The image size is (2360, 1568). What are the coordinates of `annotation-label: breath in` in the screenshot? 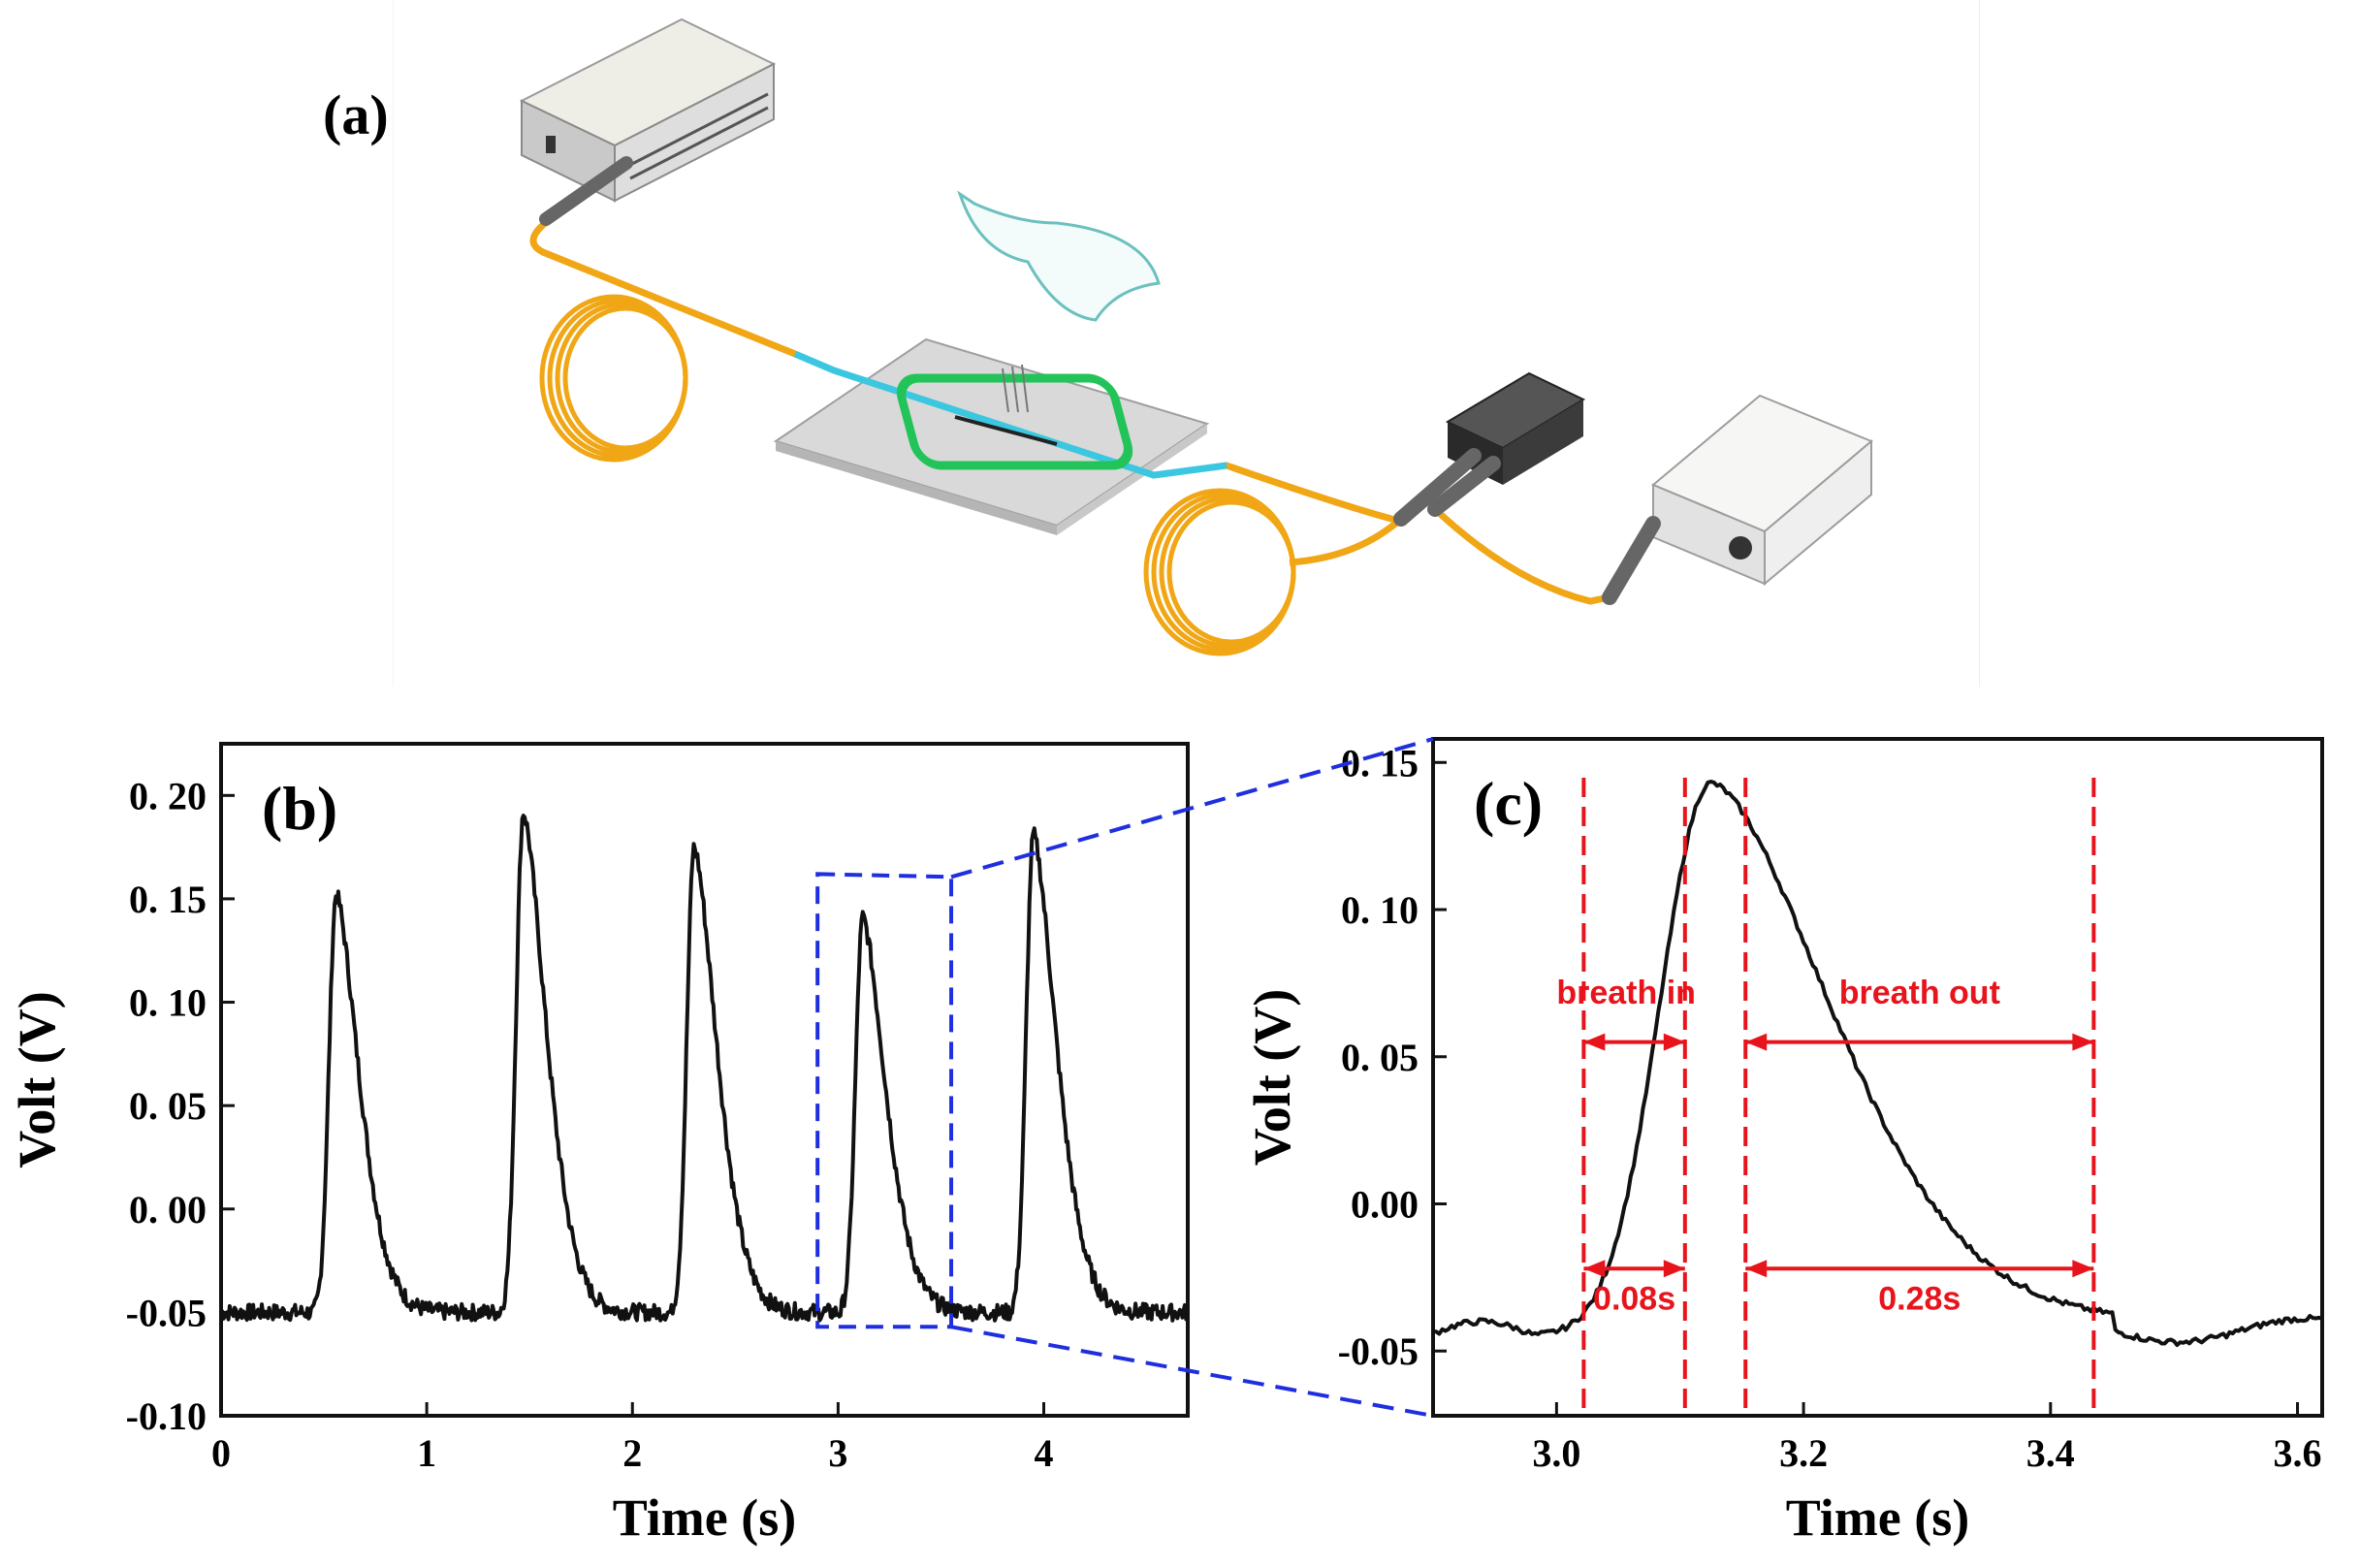 It's located at (1626, 993).